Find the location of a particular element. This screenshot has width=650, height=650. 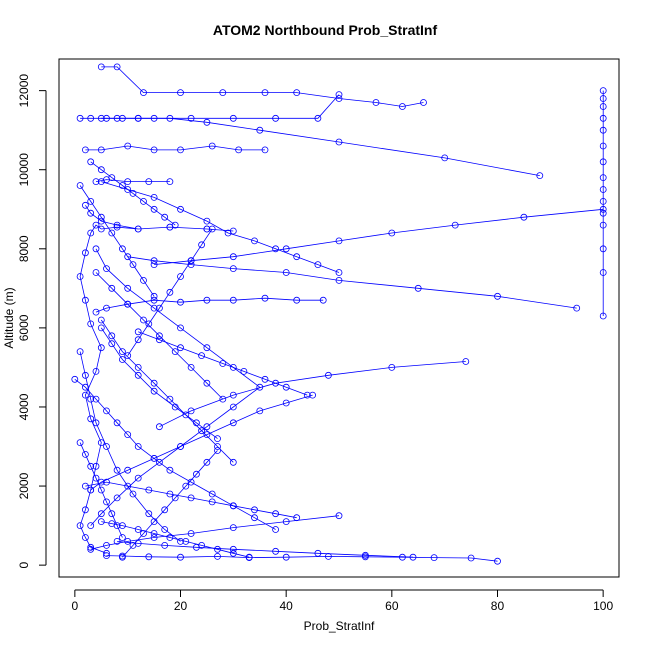

y-tick-label: 12000 is located at coordinates (24, 91).